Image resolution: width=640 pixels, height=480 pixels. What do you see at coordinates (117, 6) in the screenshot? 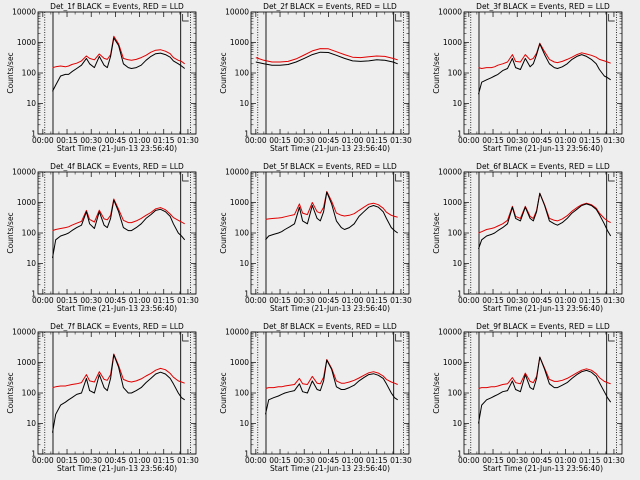
I see `panel-title: Det_1f BLACK = Events, RED = LLD` at bounding box center [117, 6].